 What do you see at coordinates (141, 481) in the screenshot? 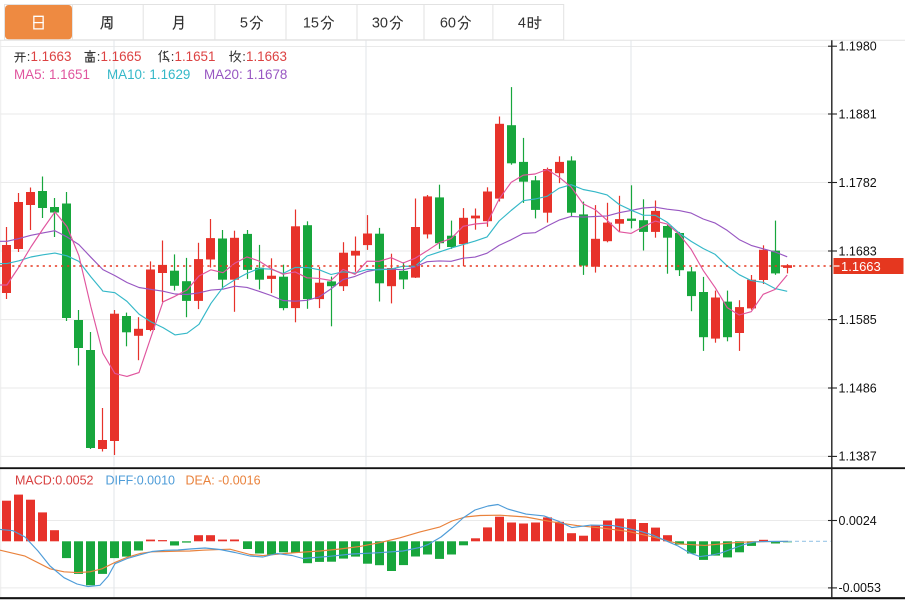
I see `svg-text: DIFF:0.0010` at bounding box center [141, 481].